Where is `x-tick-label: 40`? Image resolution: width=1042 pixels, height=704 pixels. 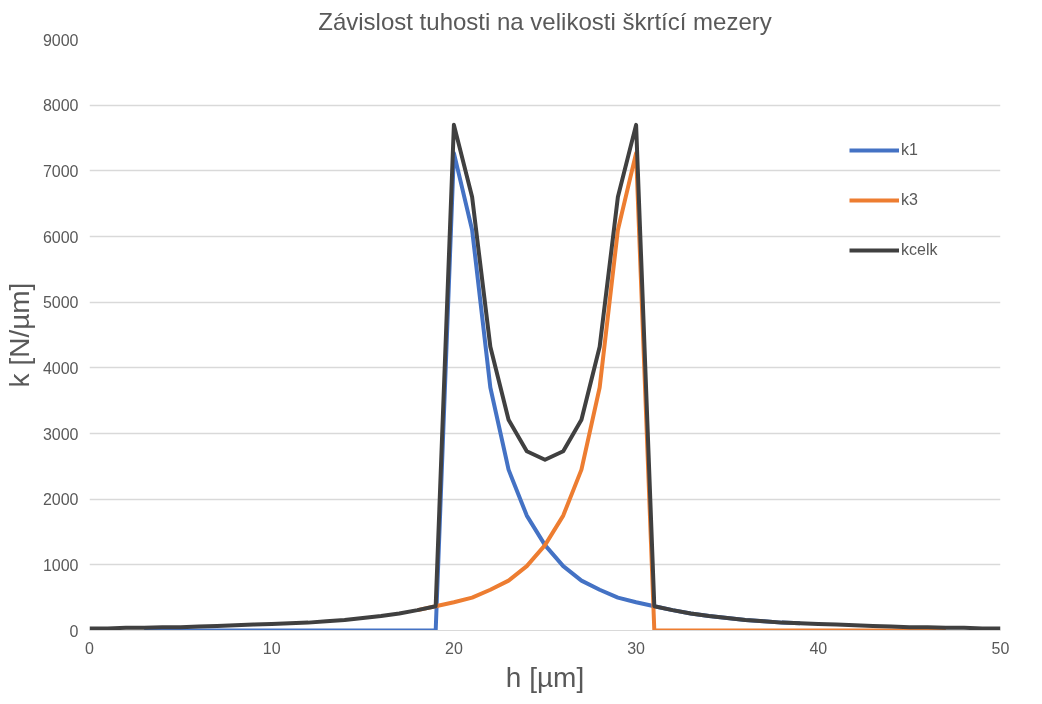
x-tick-label: 40 is located at coordinates (818, 648).